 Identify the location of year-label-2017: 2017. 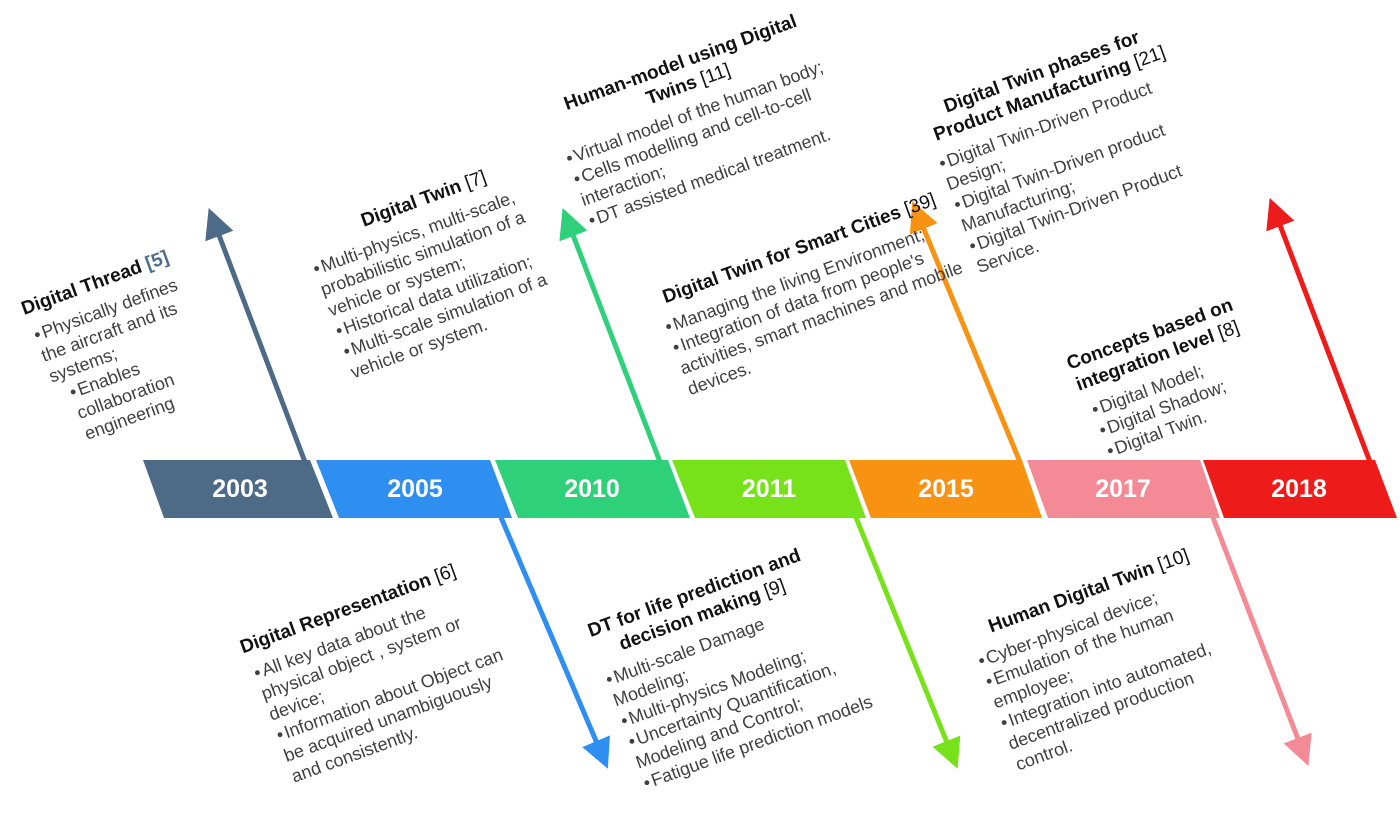
(1123, 489).